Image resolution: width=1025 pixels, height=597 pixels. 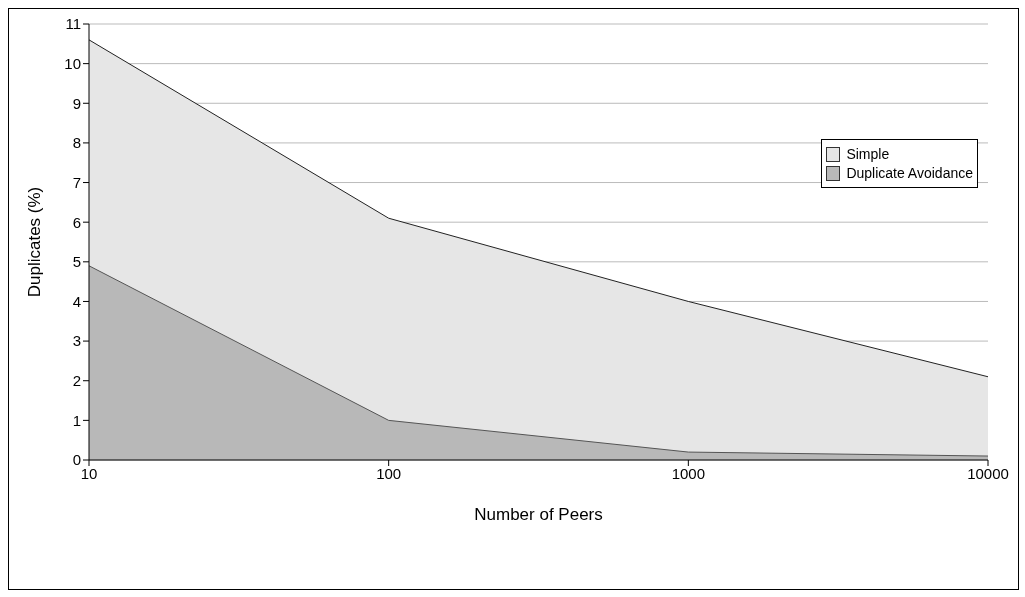 I want to click on y-tick-label: 2, so click(x=76, y=381).